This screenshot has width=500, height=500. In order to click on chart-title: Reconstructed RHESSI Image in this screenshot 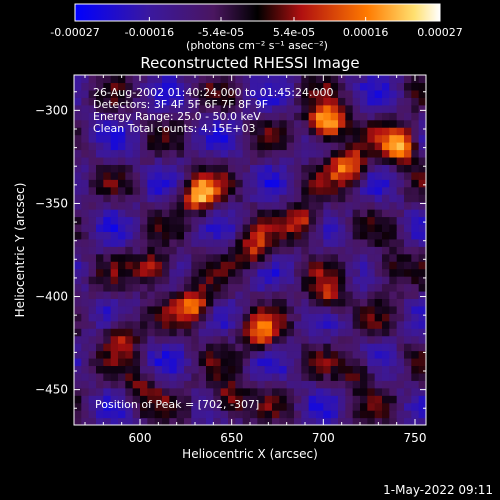, I will do `click(249, 63)`.